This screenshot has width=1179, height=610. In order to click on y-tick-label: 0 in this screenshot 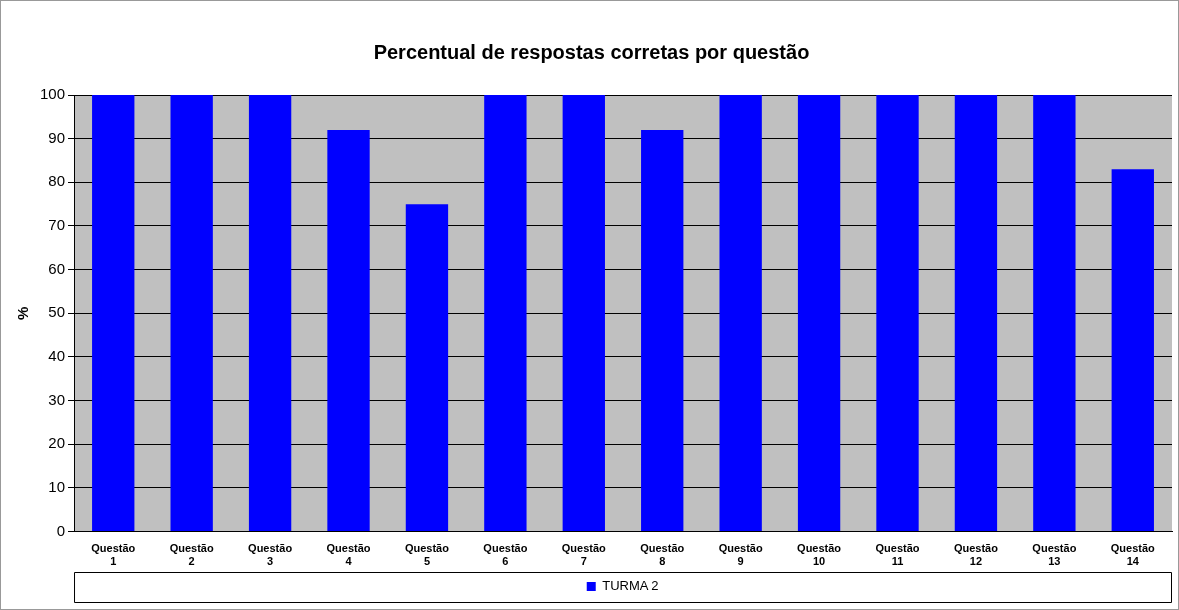, I will do `click(61, 530)`.